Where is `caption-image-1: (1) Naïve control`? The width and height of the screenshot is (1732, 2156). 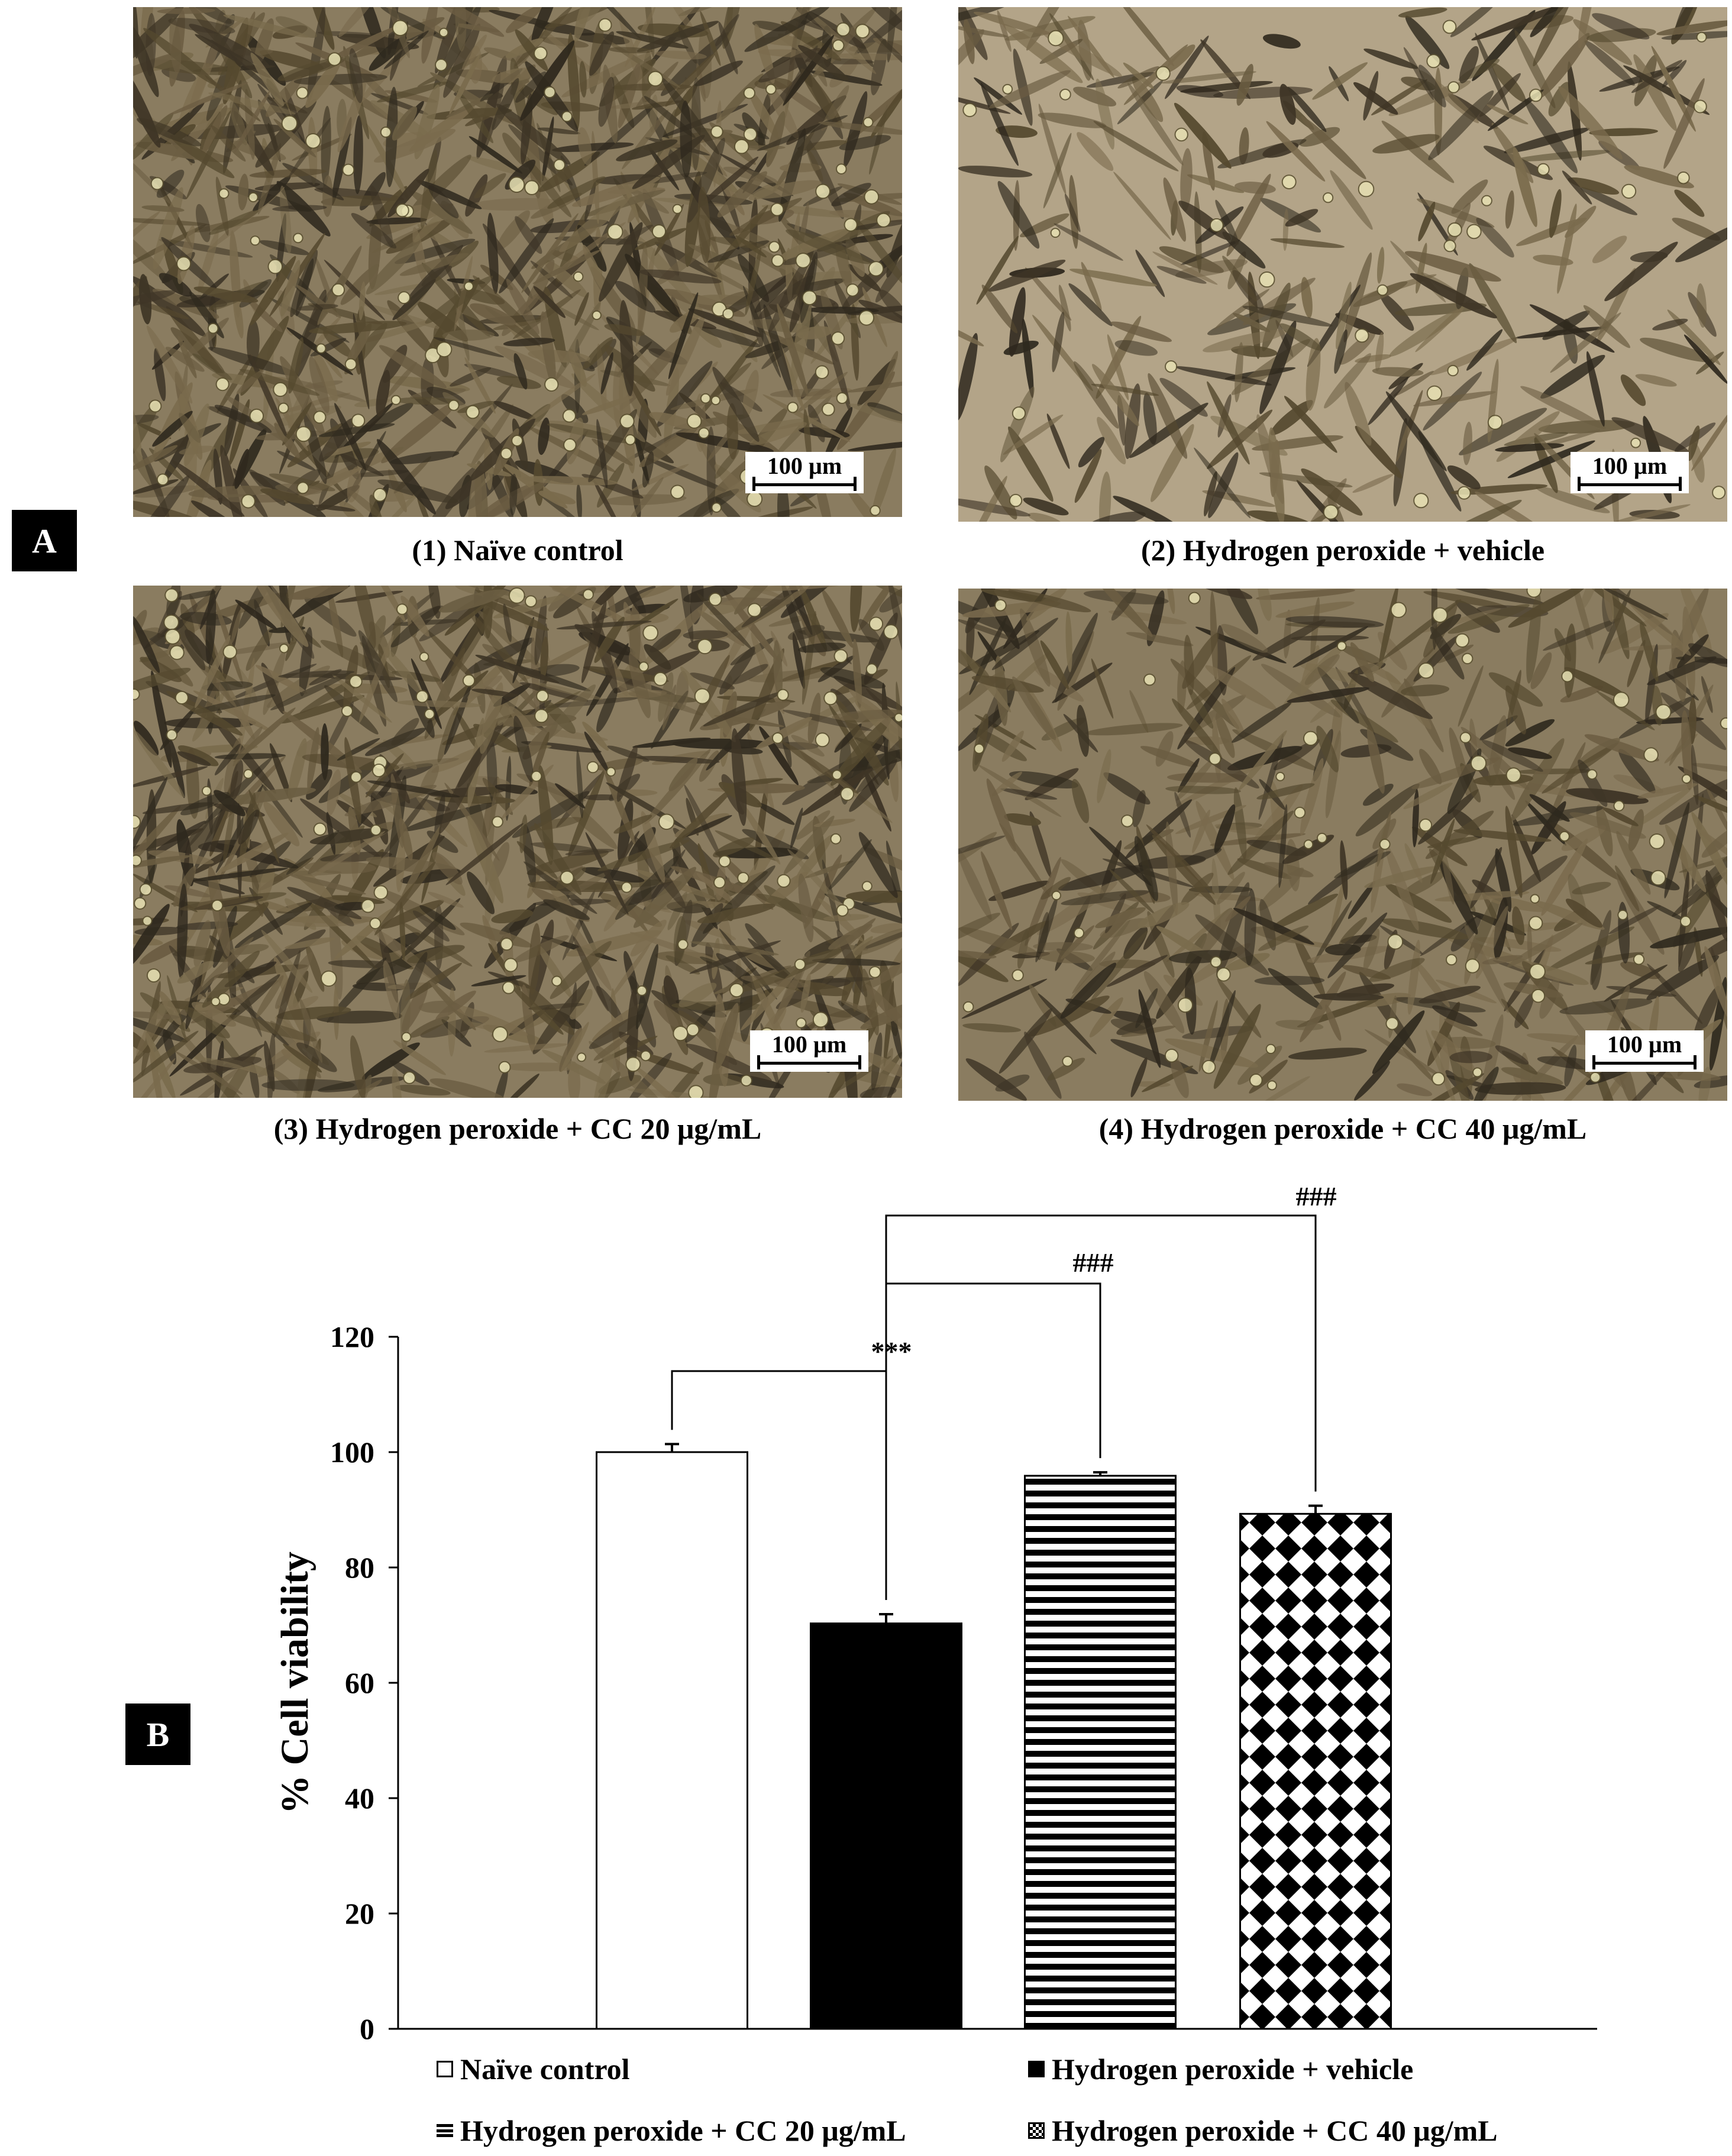
caption-image-1: (1) Naïve control is located at coordinates (517, 550).